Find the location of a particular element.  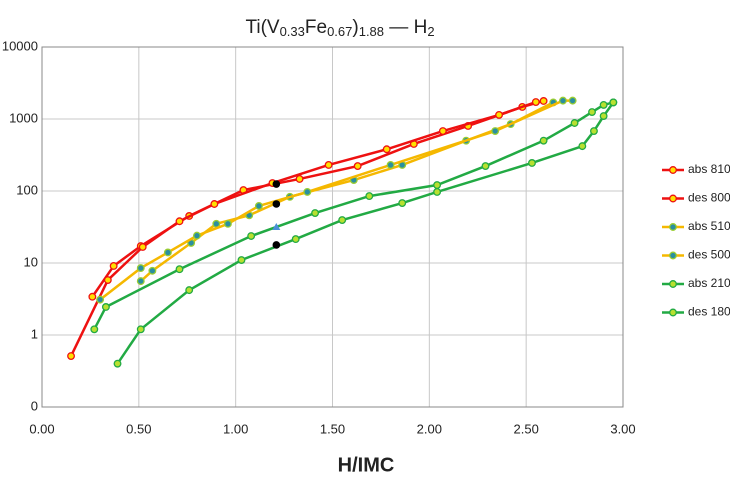

legend-label: des 500 is located at coordinates (709, 255).